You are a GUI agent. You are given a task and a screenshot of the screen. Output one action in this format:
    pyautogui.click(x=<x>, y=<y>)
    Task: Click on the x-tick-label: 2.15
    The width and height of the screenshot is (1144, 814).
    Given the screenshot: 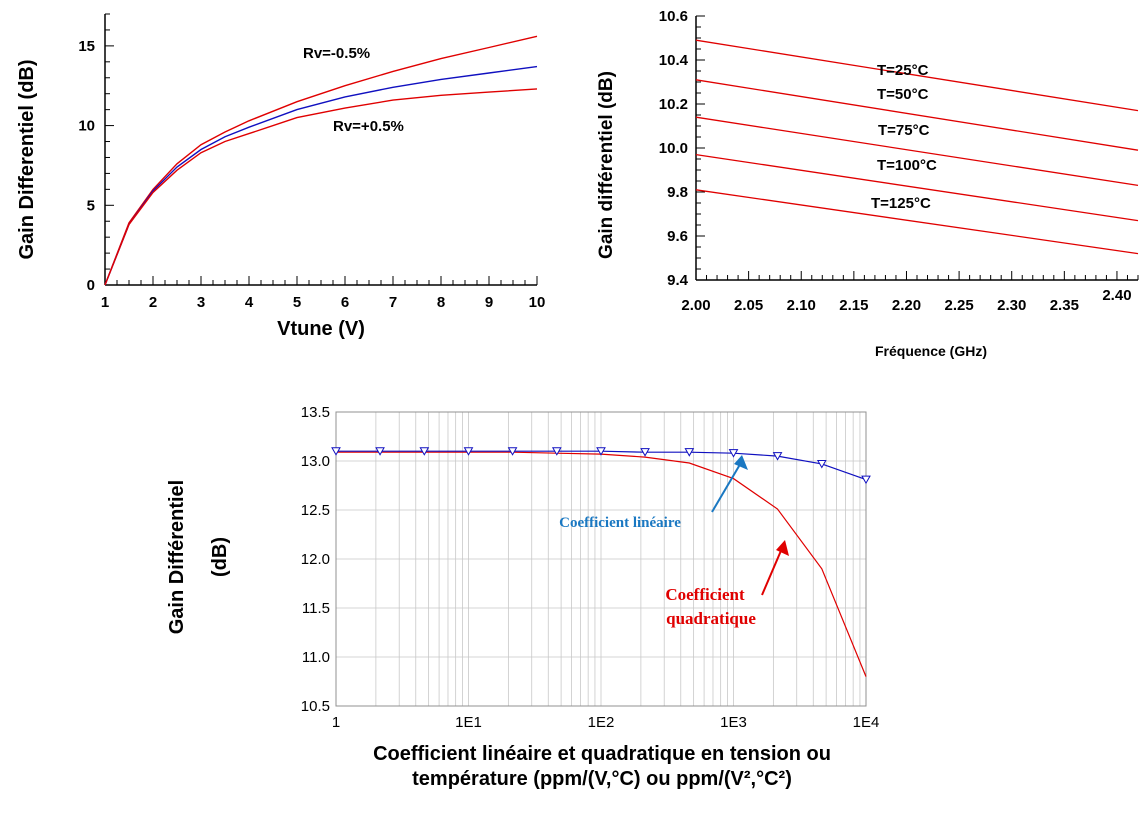 What is the action you would take?
    pyautogui.click(x=853, y=305)
    